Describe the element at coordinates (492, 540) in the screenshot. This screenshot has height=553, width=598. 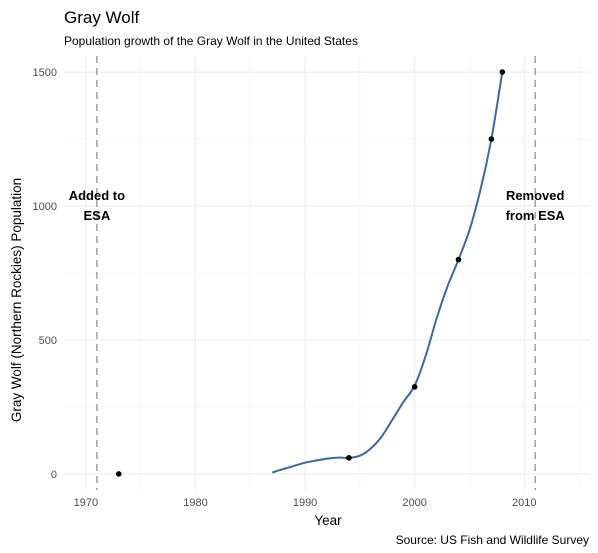
I see `chart-caption: Source: US Fish and Wildlife Survey` at that location.